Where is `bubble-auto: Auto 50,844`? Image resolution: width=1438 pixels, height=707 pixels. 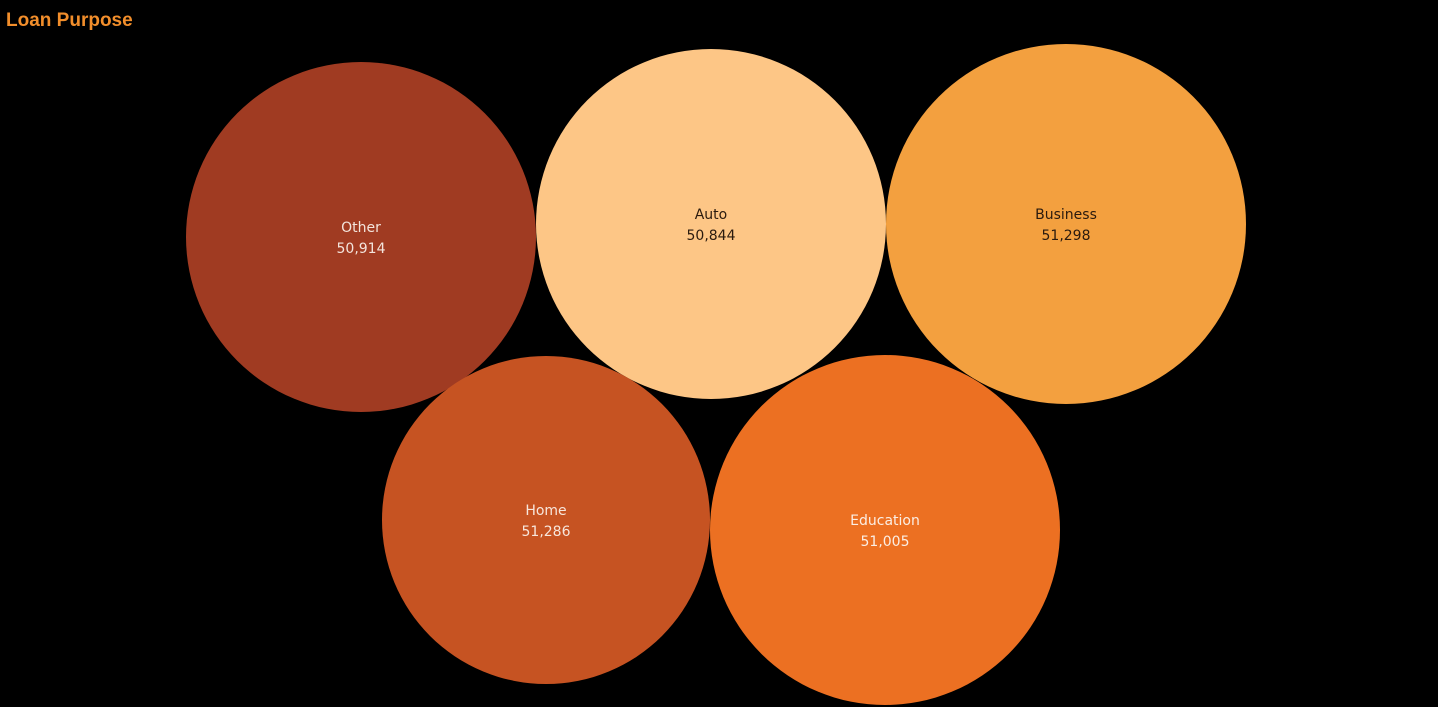 bubble-auto: Auto 50,844 is located at coordinates (711, 224).